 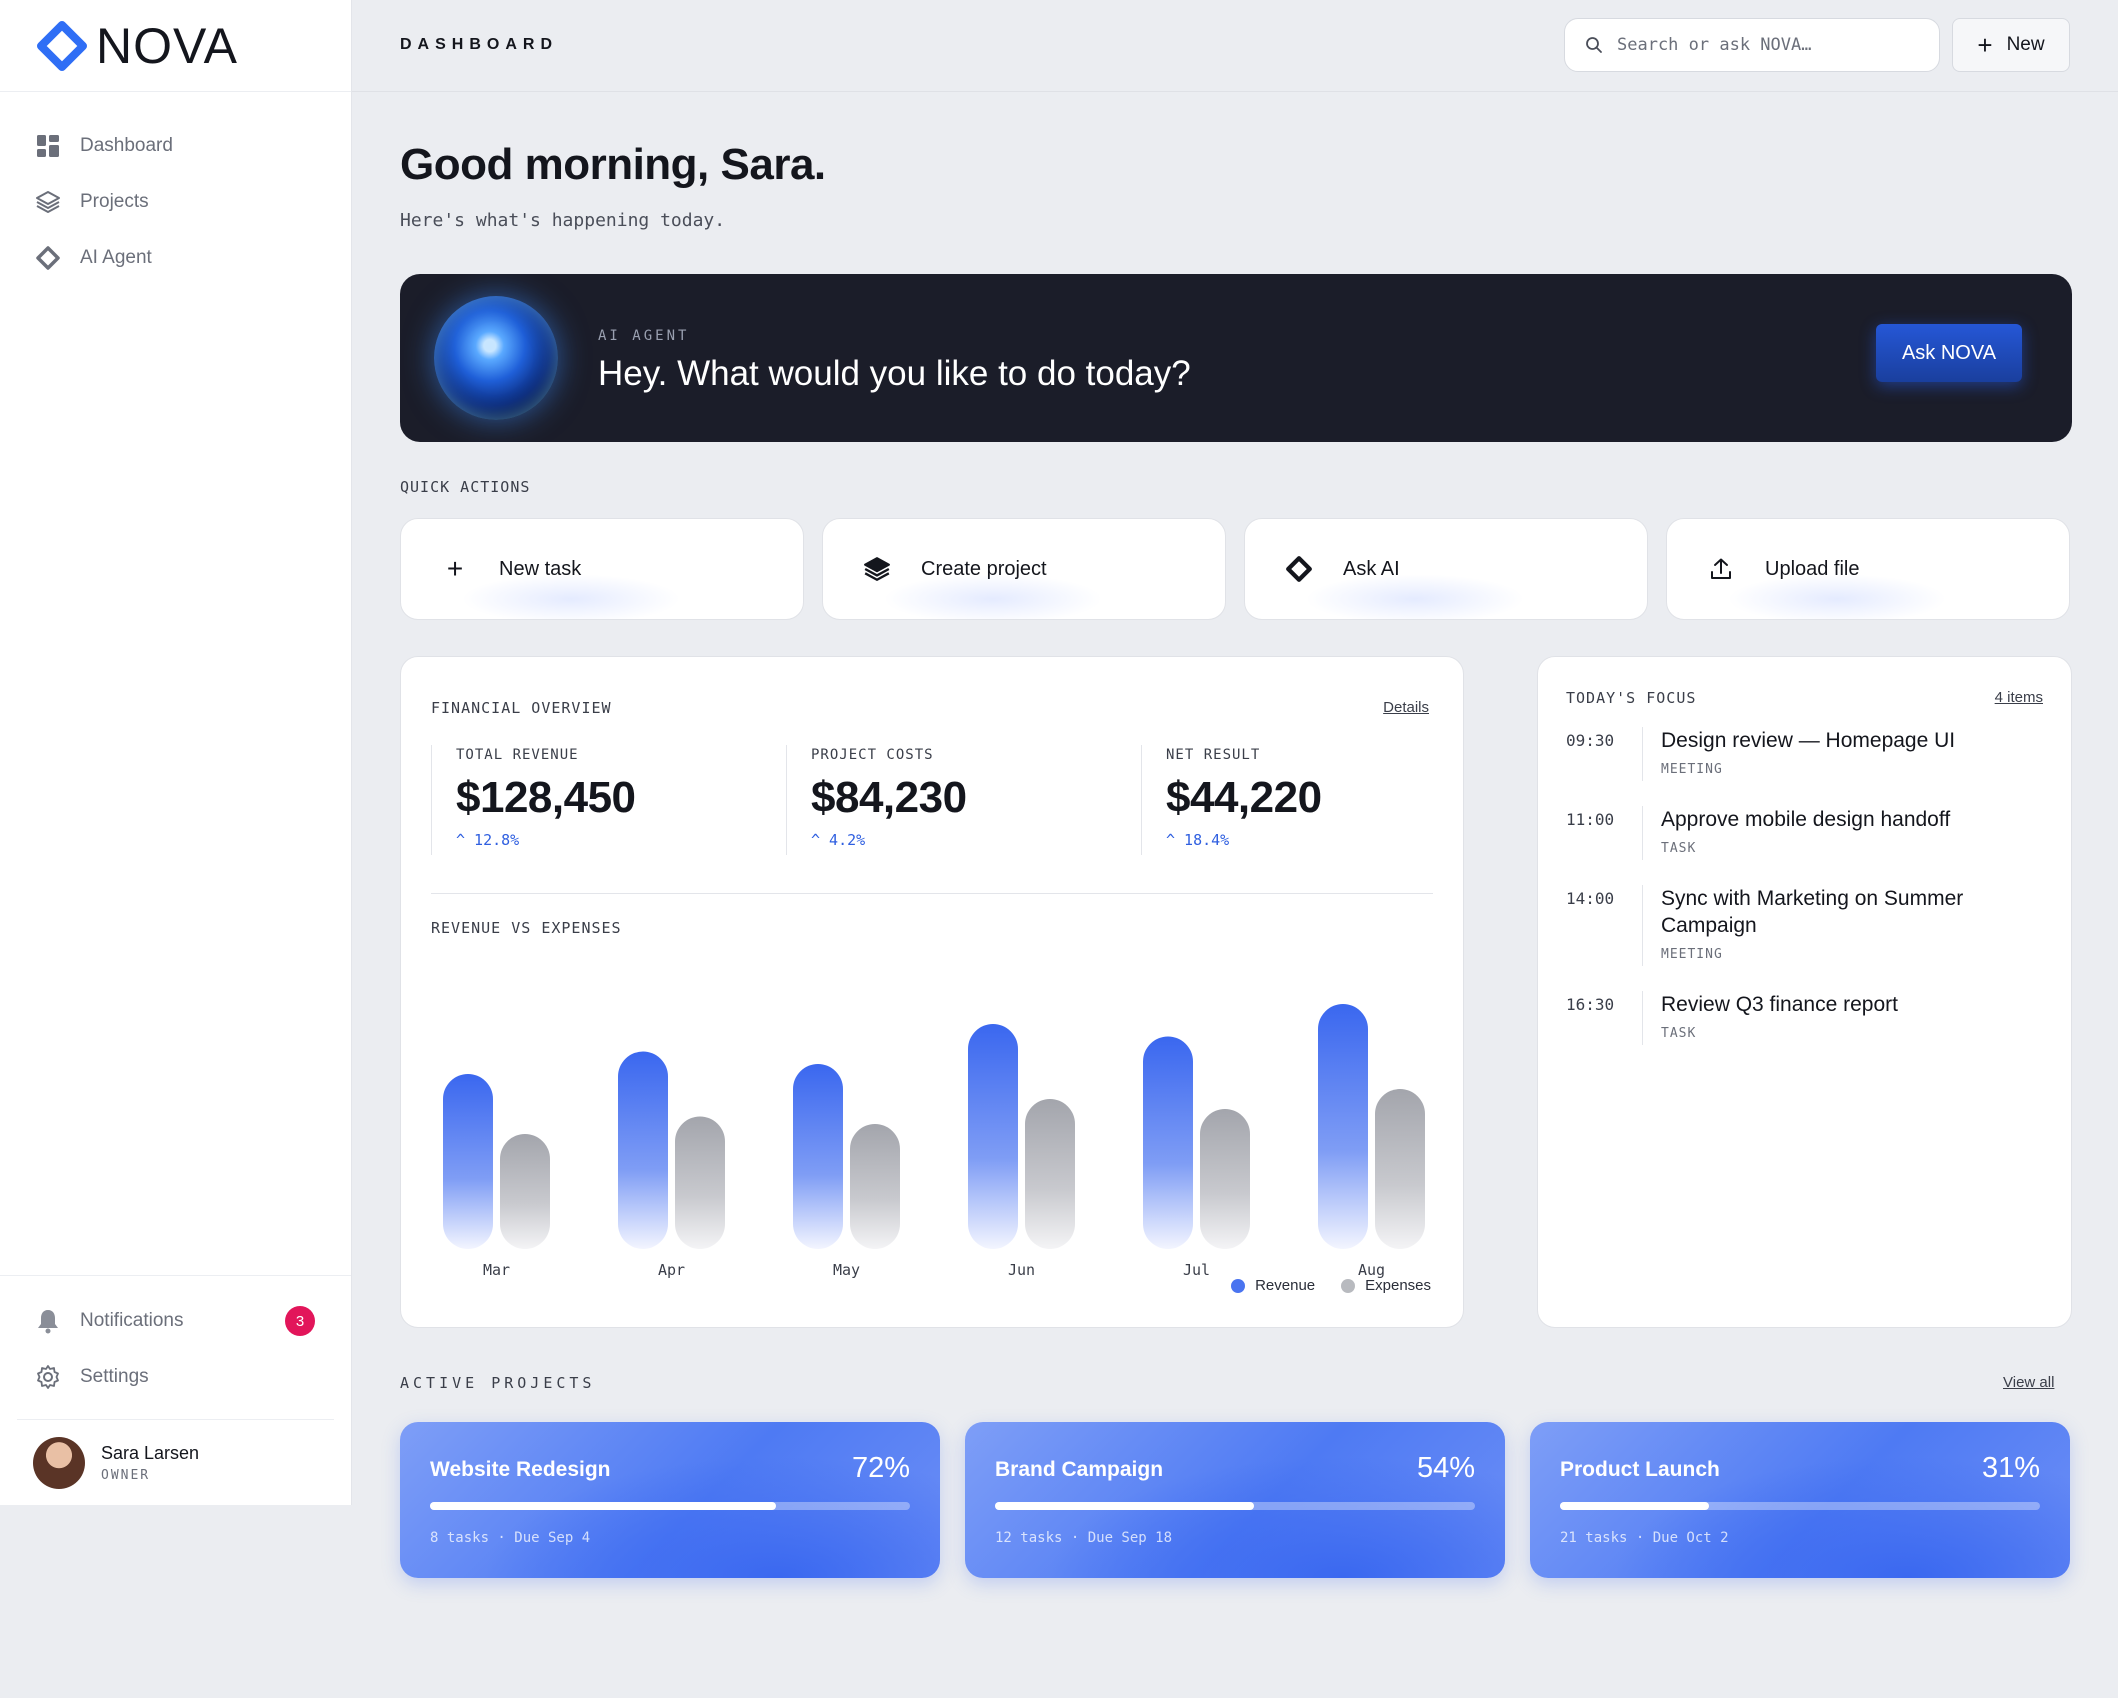 I want to click on logo: NOVA, so click(x=175, y=46).